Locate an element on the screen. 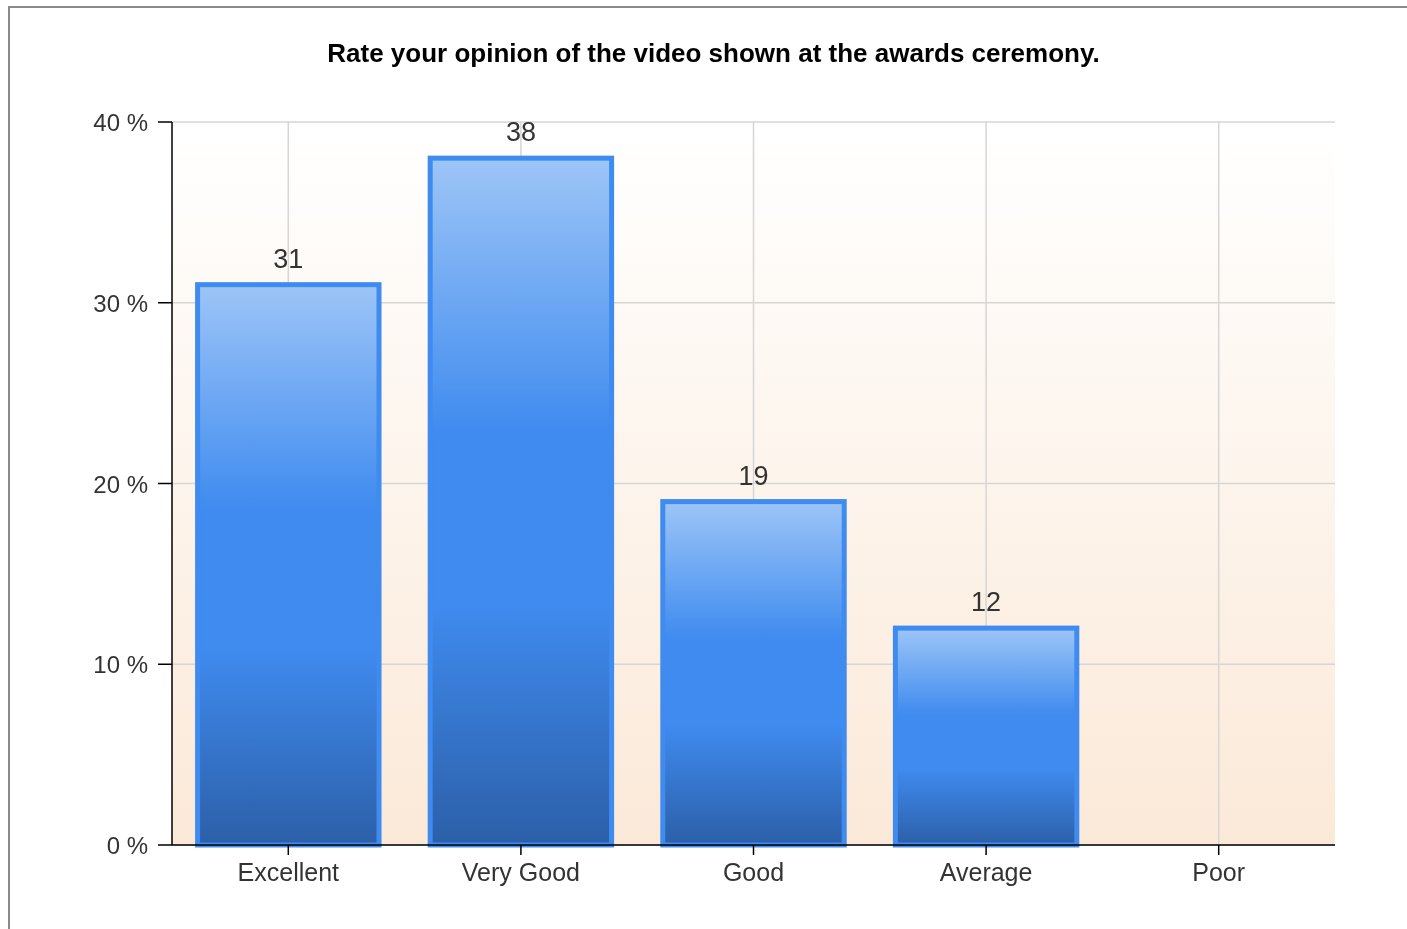 Image resolution: width=1407 pixels, height=929 pixels. x-tick-label: Poor is located at coordinates (1219, 872).